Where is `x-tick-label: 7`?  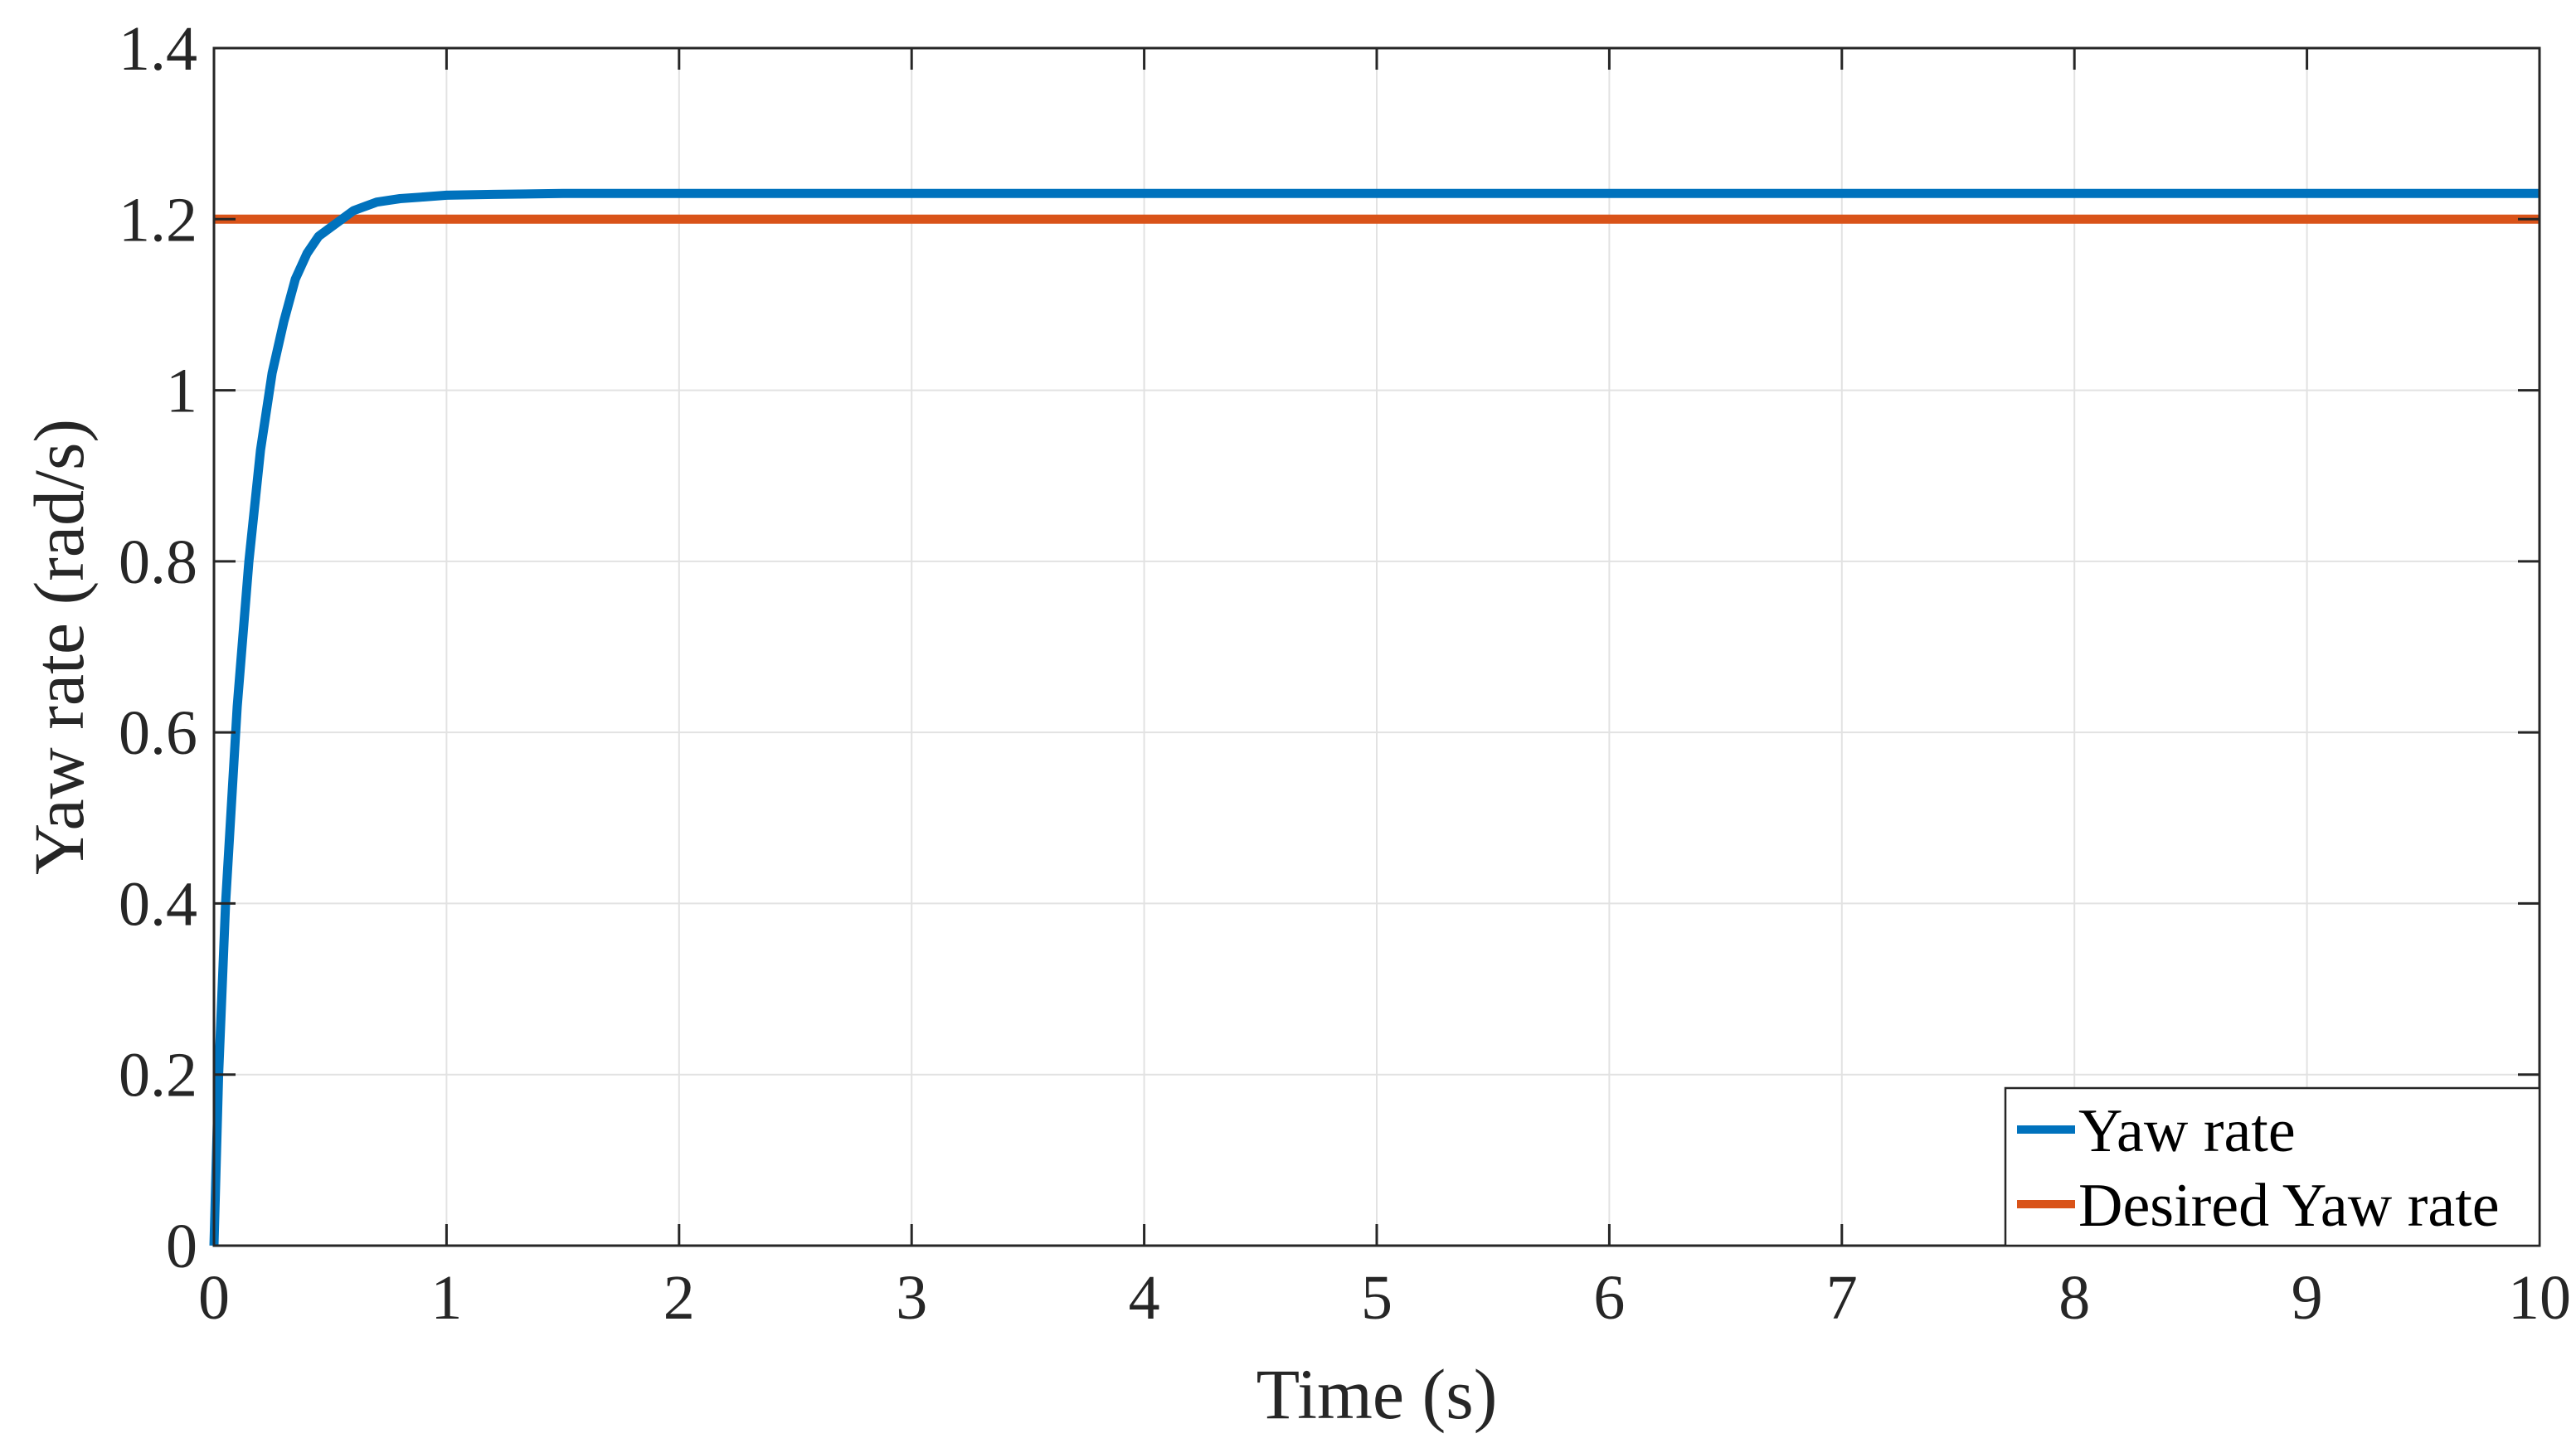
x-tick-label: 7 is located at coordinates (1842, 1298).